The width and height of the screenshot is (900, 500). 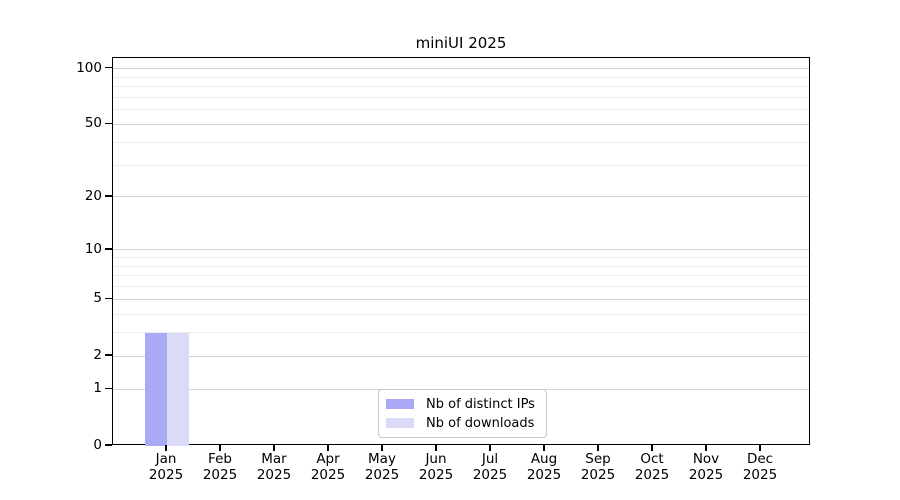 What do you see at coordinates (97, 298) in the screenshot?
I see `y-tick-label: 5` at bounding box center [97, 298].